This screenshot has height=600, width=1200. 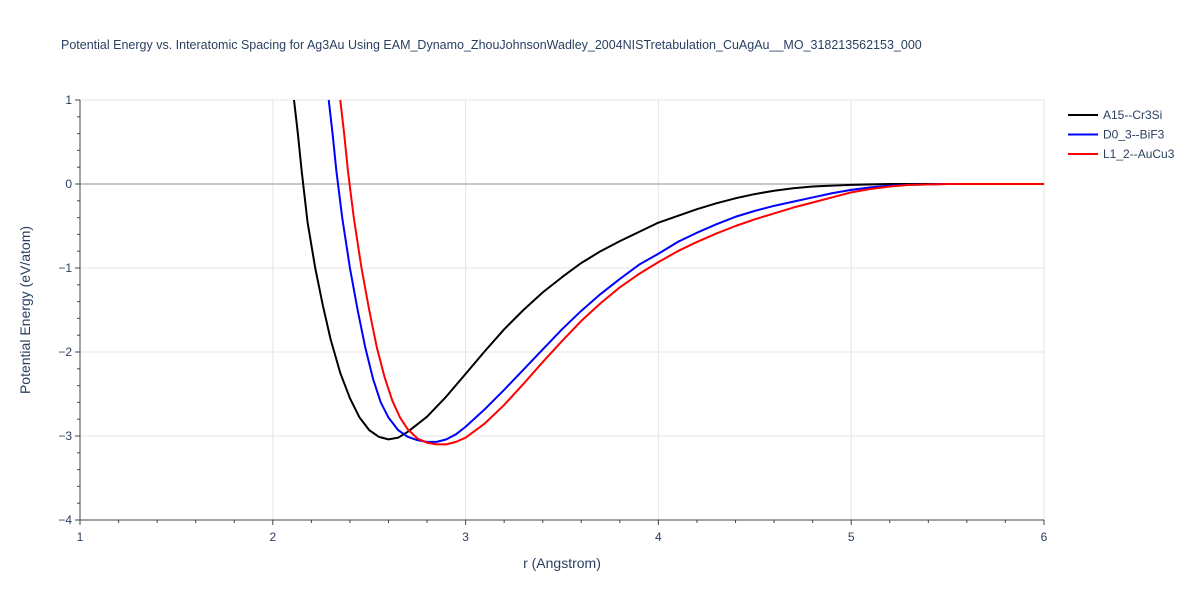 What do you see at coordinates (272, 537) in the screenshot?
I see `x-tick-label: 2` at bounding box center [272, 537].